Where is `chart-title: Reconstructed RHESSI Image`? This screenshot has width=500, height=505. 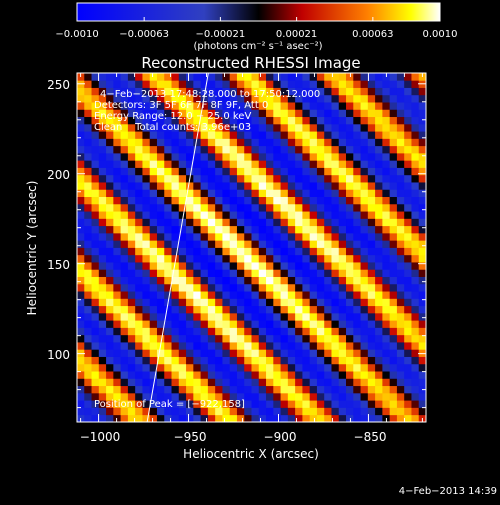 chart-title: Reconstructed RHESSI Image is located at coordinates (250, 63).